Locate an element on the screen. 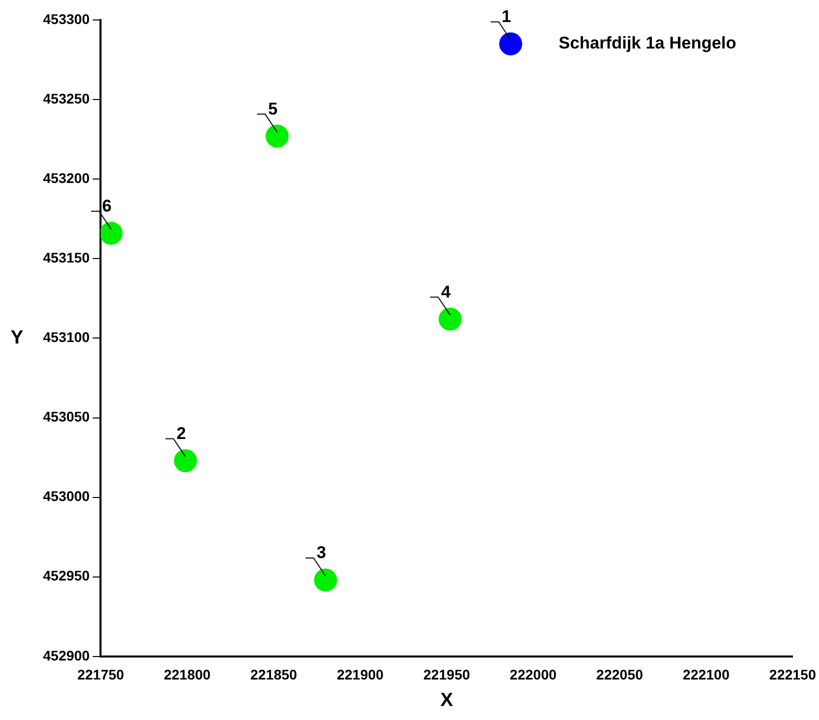 This screenshot has height=720, width=819. annotation: 4 is located at coordinates (446, 292).